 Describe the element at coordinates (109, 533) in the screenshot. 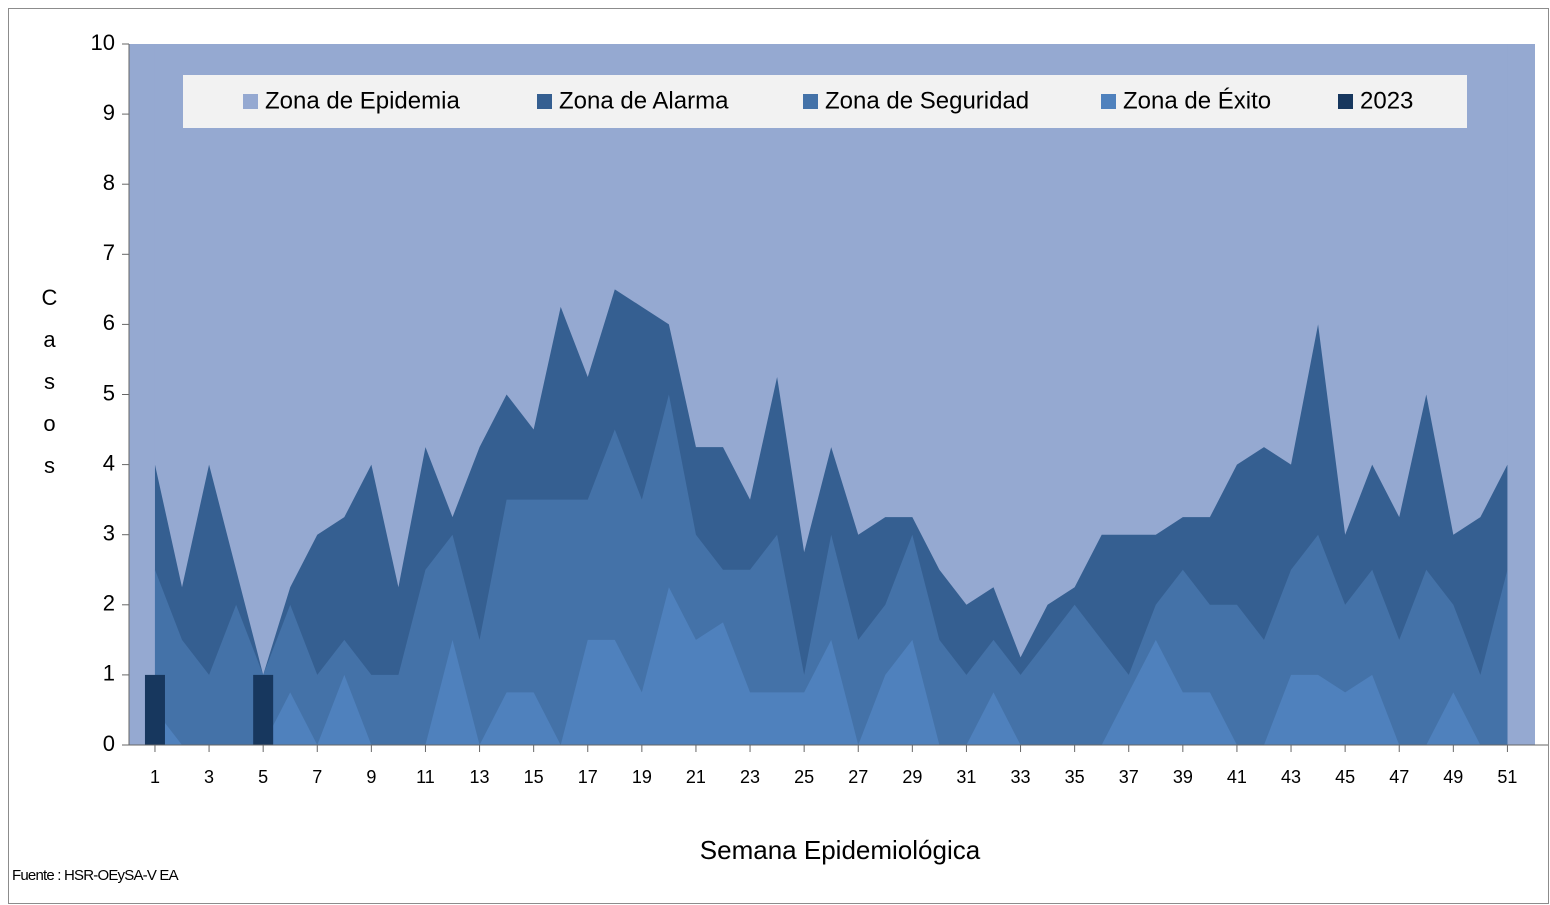

I see `y-tick-label: 3` at that location.